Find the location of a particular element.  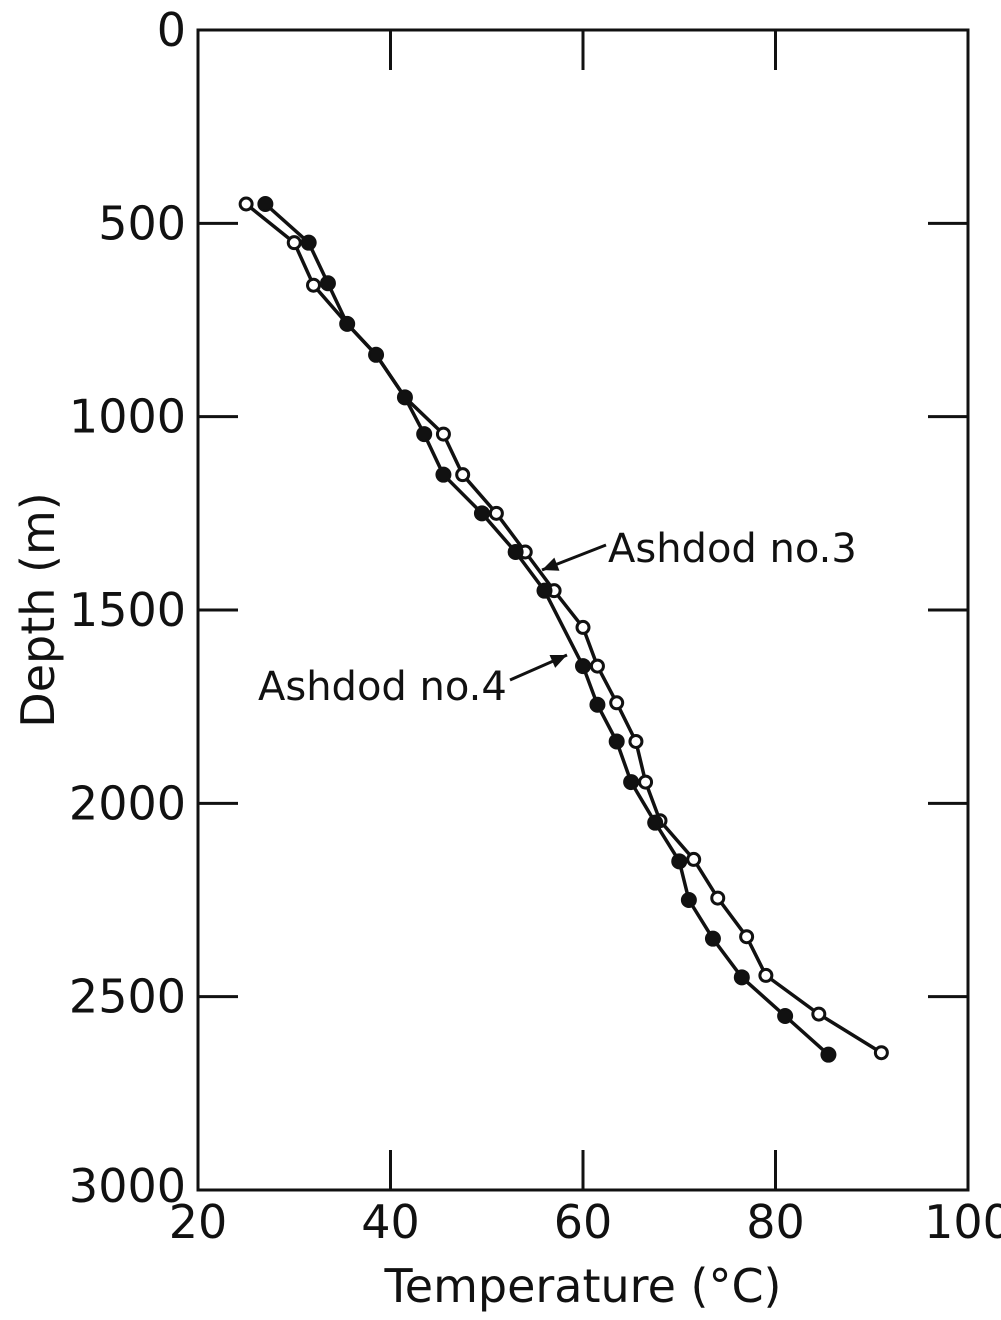

y-tick-label: 0 is located at coordinates (171, 30).